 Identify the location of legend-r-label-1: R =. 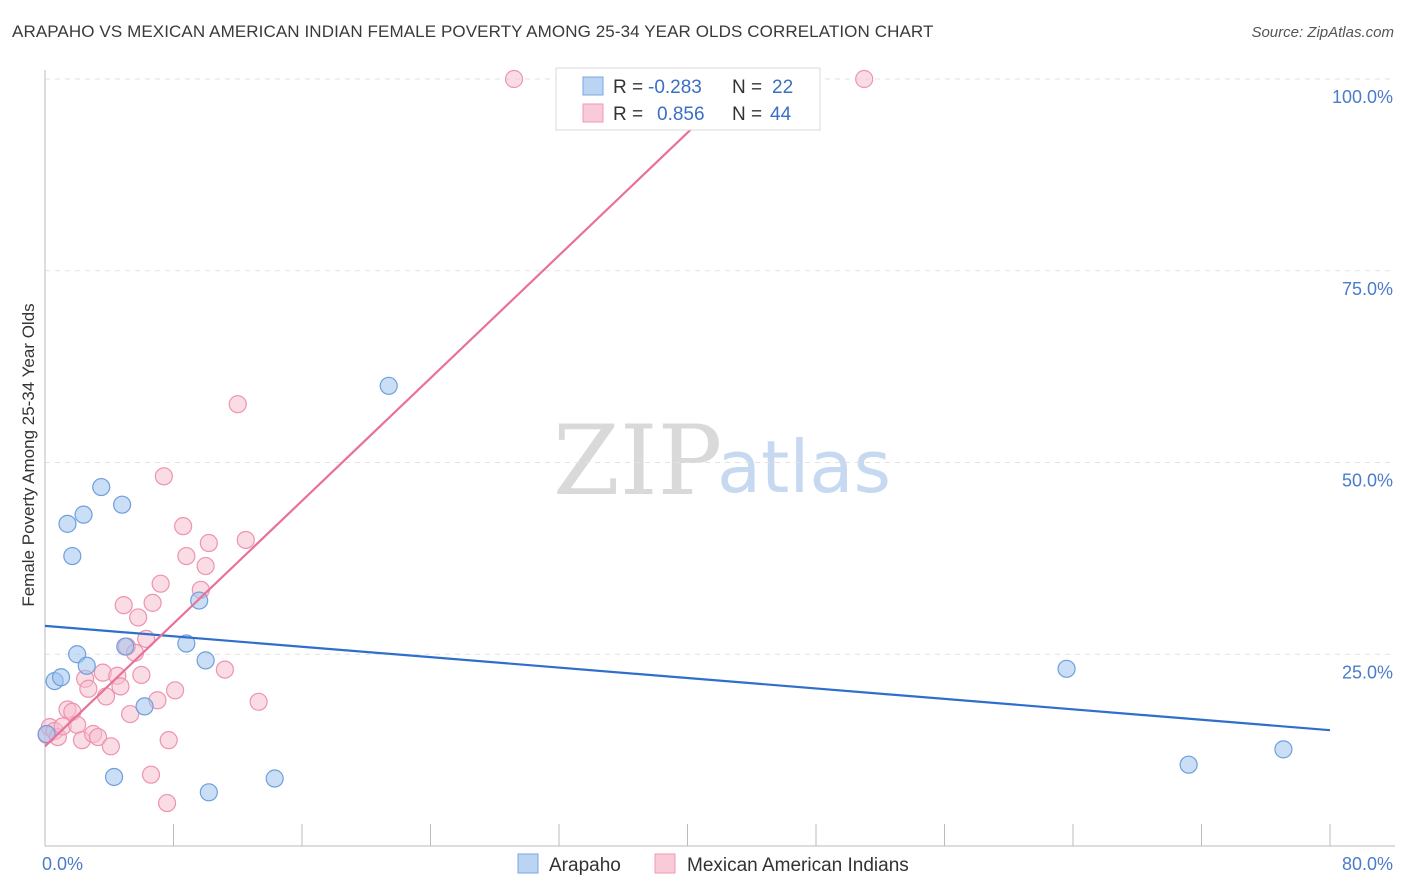
(628, 87).